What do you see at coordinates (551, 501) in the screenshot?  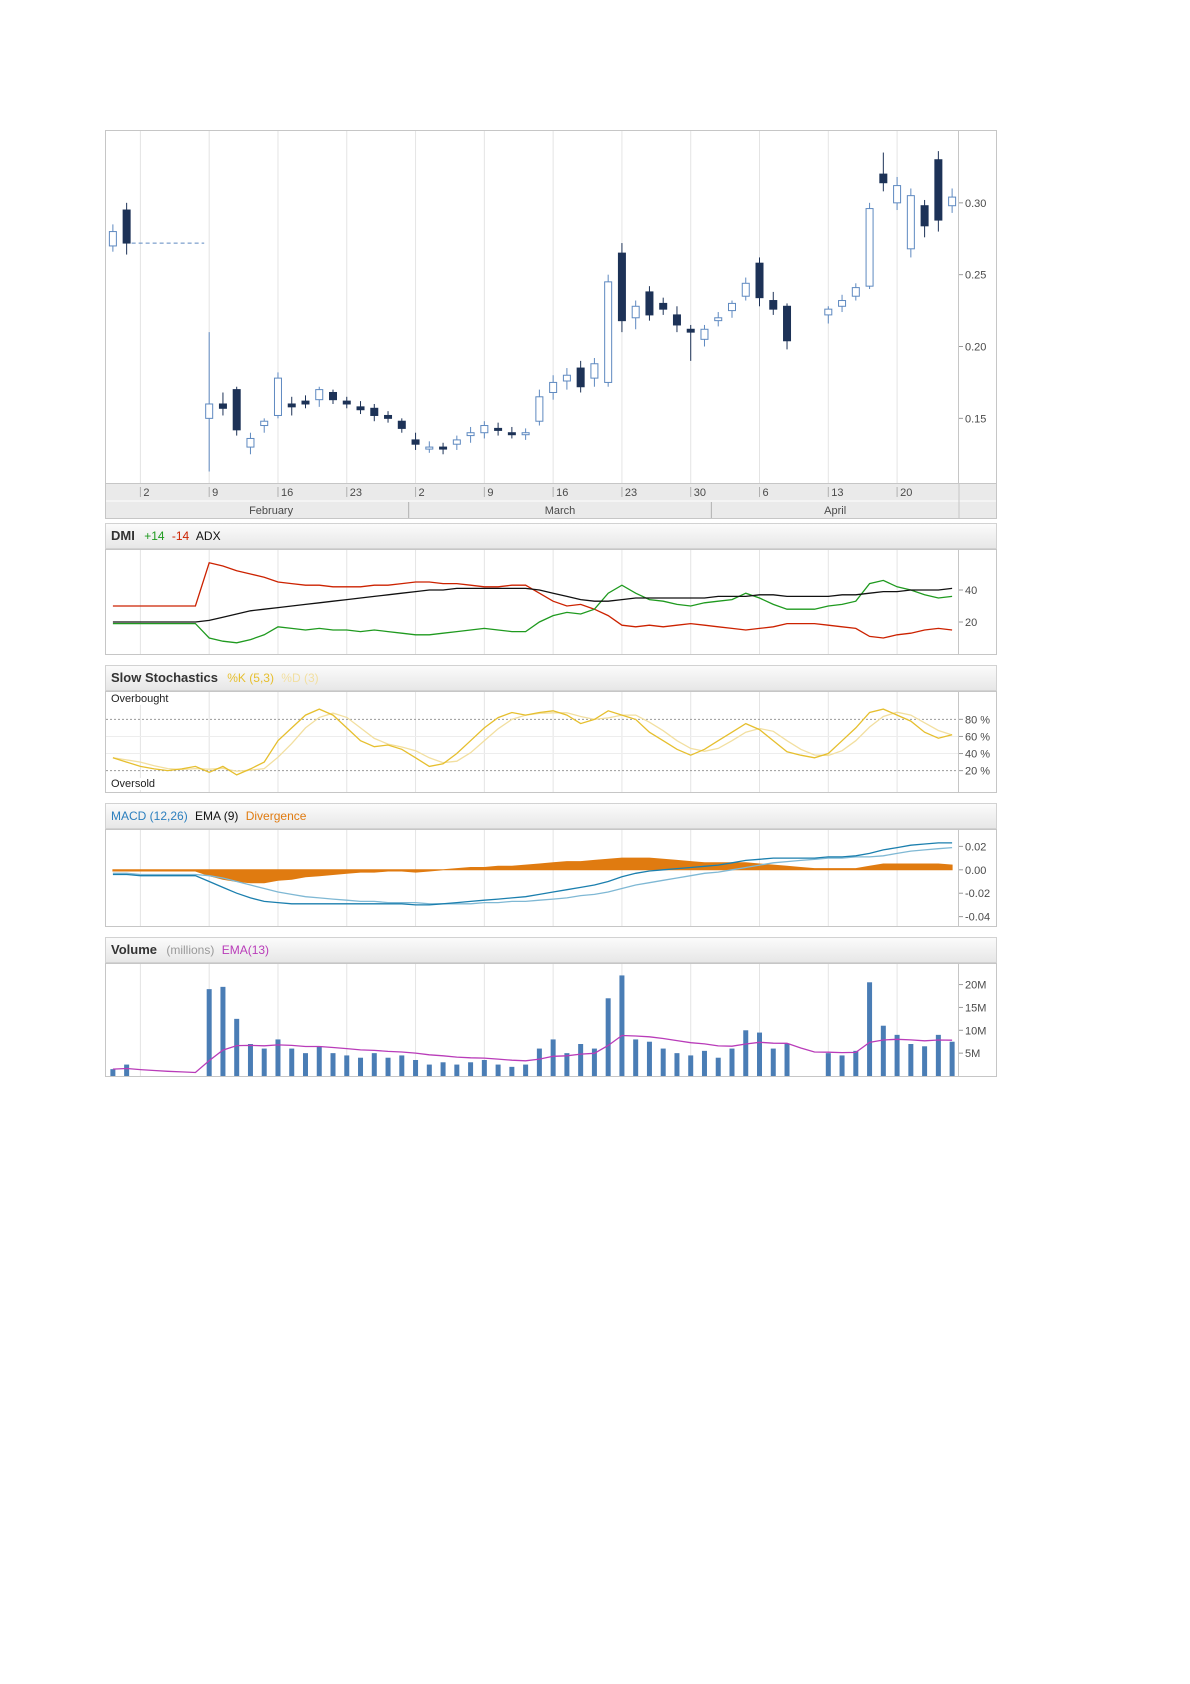 I see `date-axis-svg: 2 9 16 23 2 9 16 23 30 6 13 20 February March April` at bounding box center [551, 501].